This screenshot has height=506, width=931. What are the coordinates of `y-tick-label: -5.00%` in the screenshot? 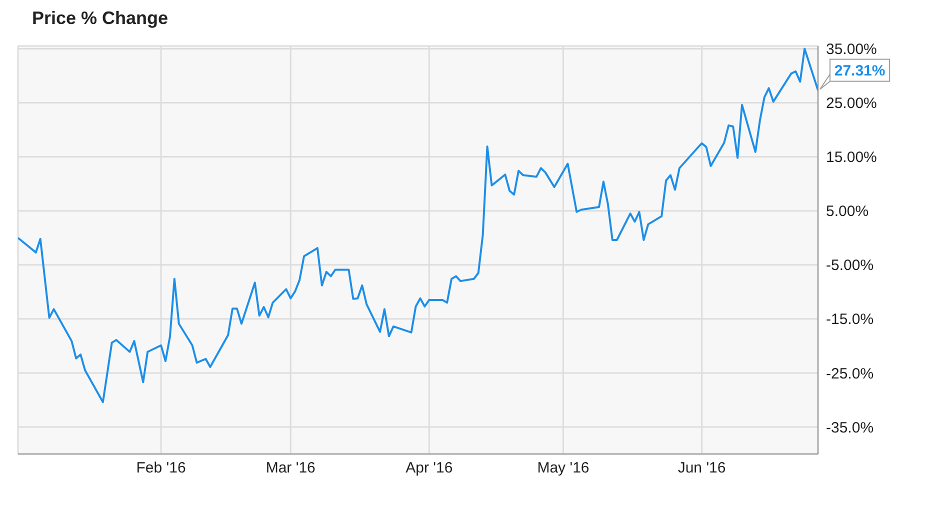 It's located at (850, 265).